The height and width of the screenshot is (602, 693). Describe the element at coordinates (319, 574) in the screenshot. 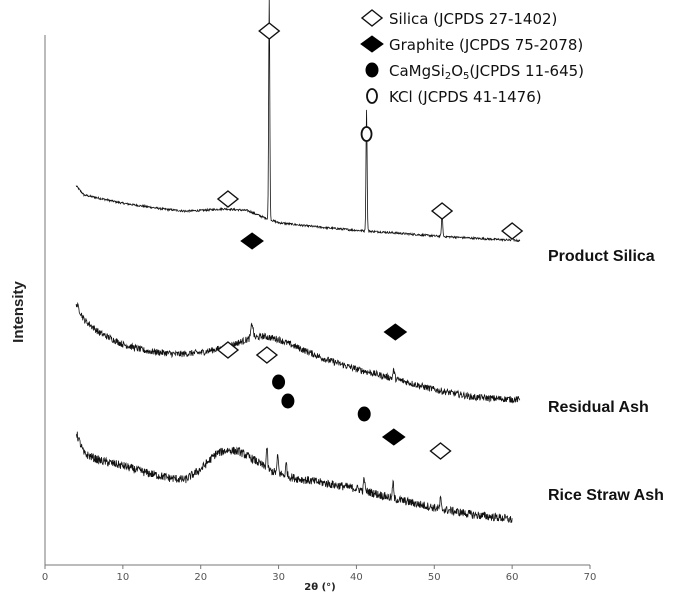

I see `x-ticks: 0 10 20 30 40 50 60 70` at that location.